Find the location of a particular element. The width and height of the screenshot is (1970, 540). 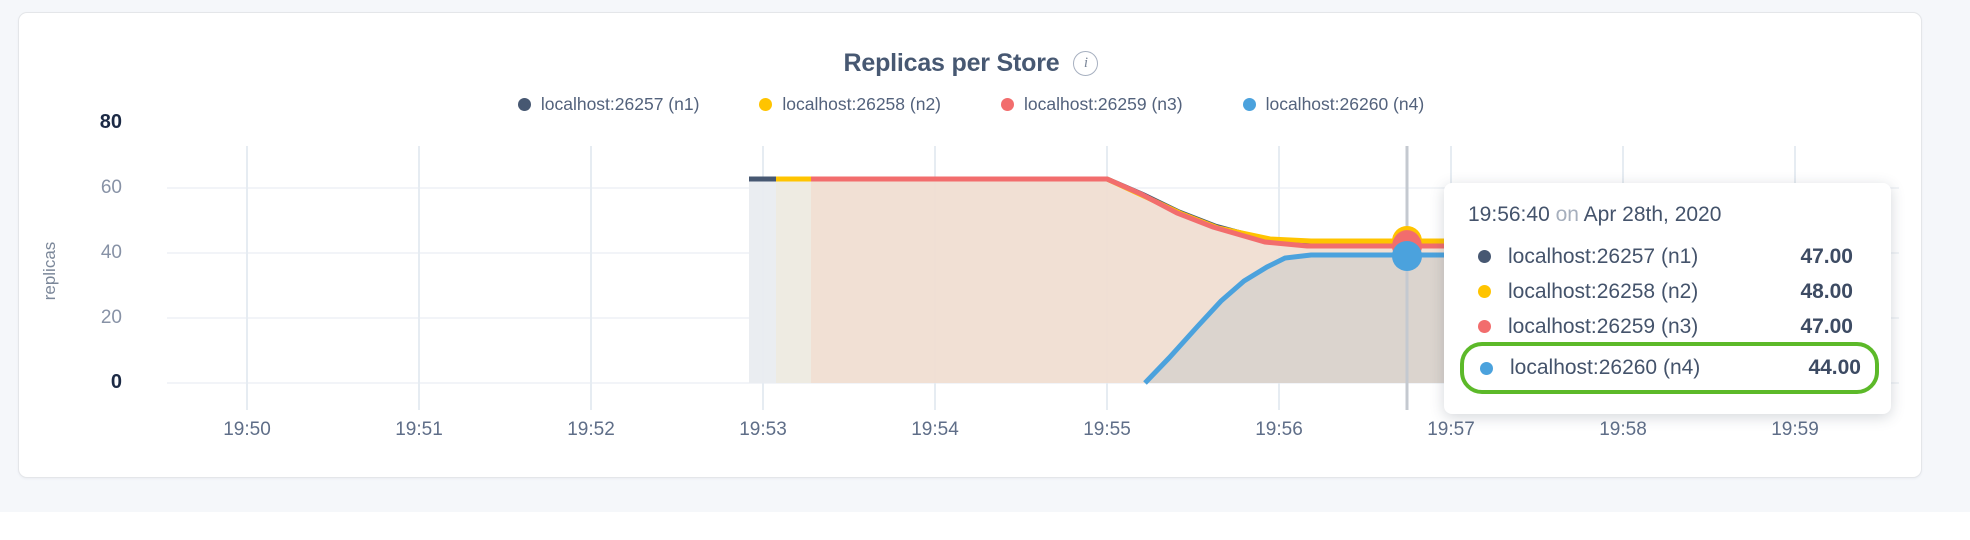

x-tick-3: 19:53 is located at coordinates (763, 429).